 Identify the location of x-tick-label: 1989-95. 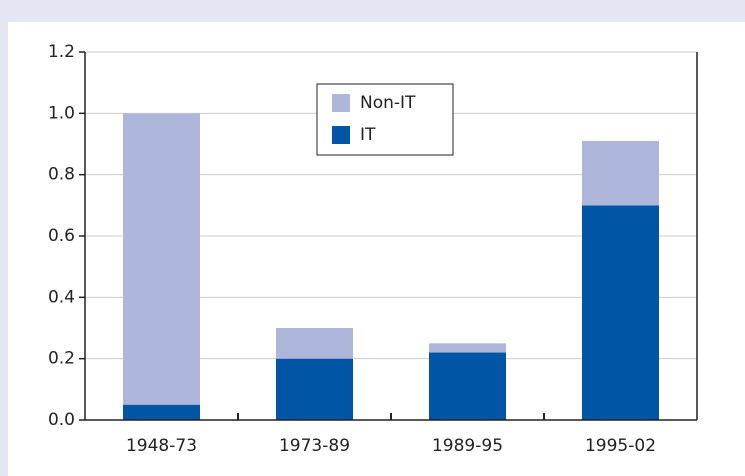
(467, 446).